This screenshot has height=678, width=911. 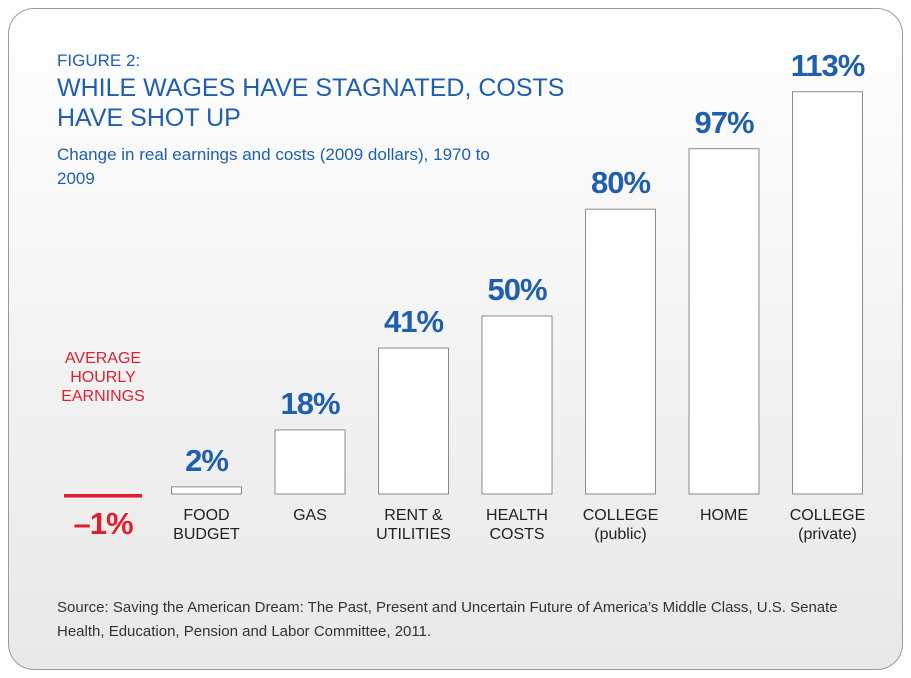 What do you see at coordinates (103, 377) in the screenshot?
I see `category-label: AVERAGE HOURLY EARNINGS` at bounding box center [103, 377].